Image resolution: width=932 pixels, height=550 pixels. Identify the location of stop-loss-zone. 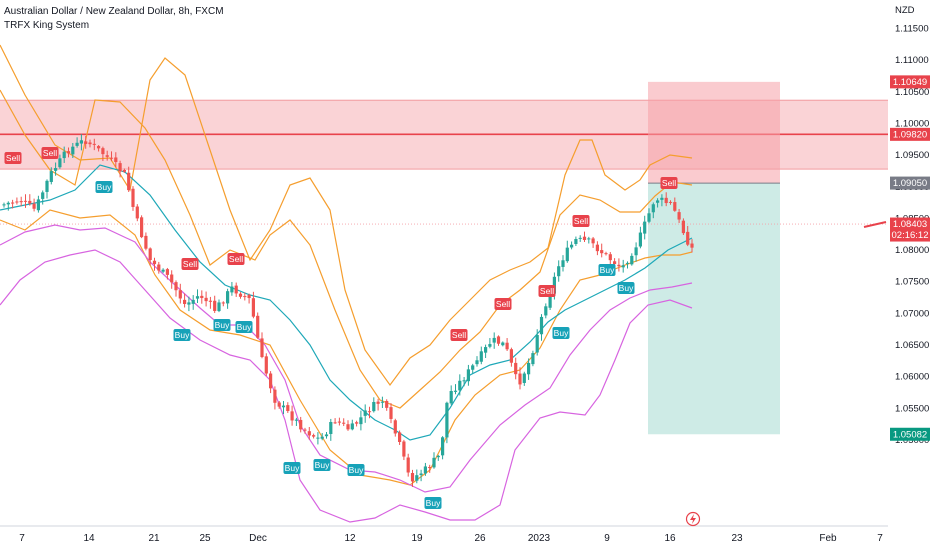
(714, 132).